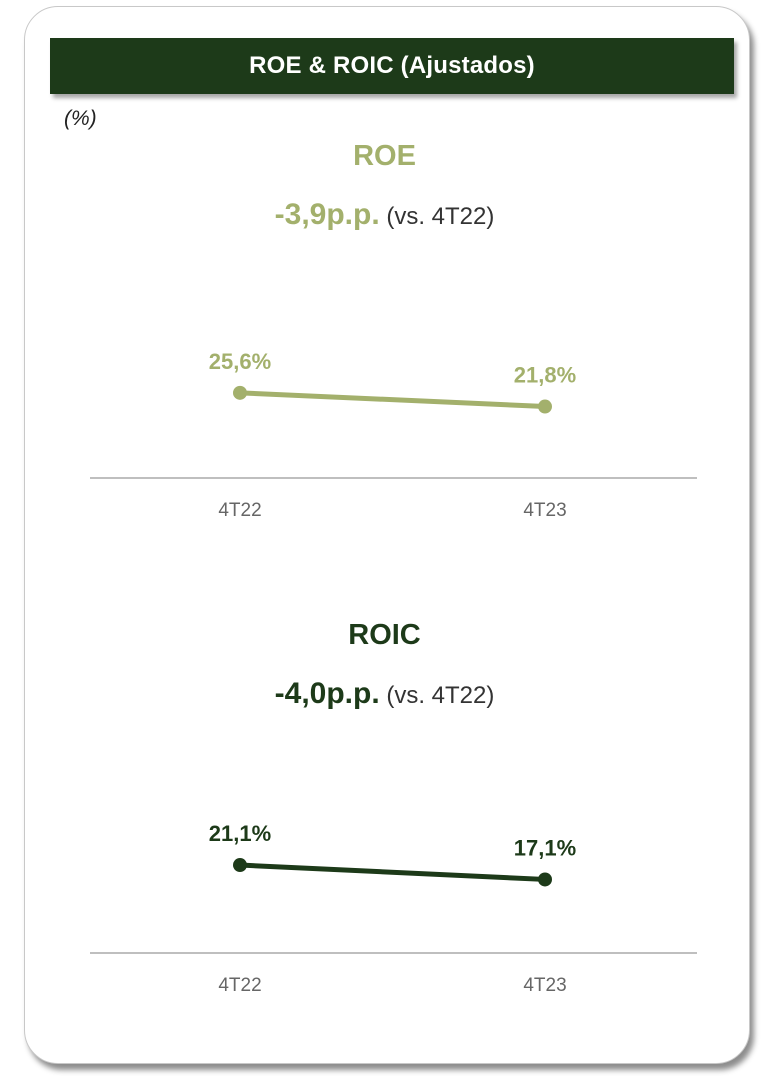 The height and width of the screenshot is (1076, 769). I want to click on unit-label: (%), so click(80, 118).